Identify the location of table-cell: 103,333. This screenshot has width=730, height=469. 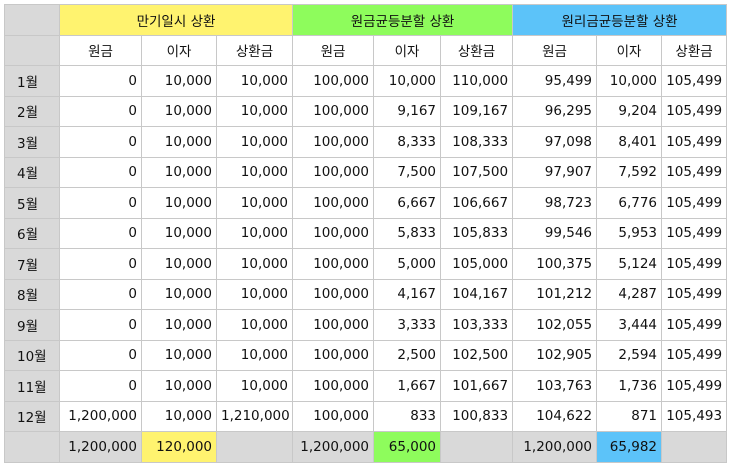
(477, 325).